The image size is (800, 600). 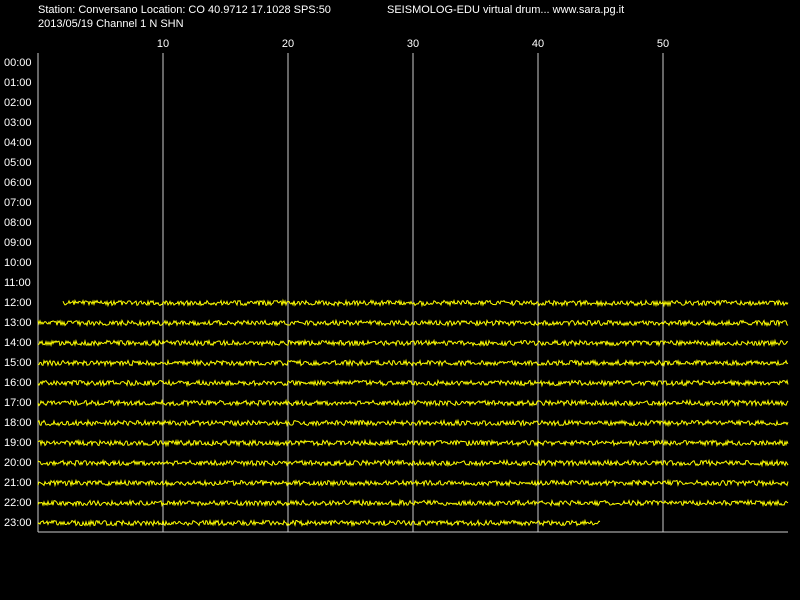 I want to click on date-channel: 2013/05/19 Channel 1 N SHN, so click(x=111, y=24).